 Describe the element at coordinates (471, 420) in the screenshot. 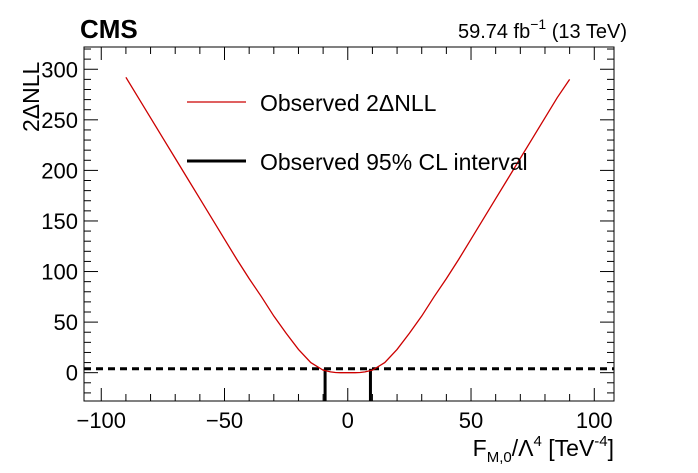

I see `x-tick-label: 50` at that location.